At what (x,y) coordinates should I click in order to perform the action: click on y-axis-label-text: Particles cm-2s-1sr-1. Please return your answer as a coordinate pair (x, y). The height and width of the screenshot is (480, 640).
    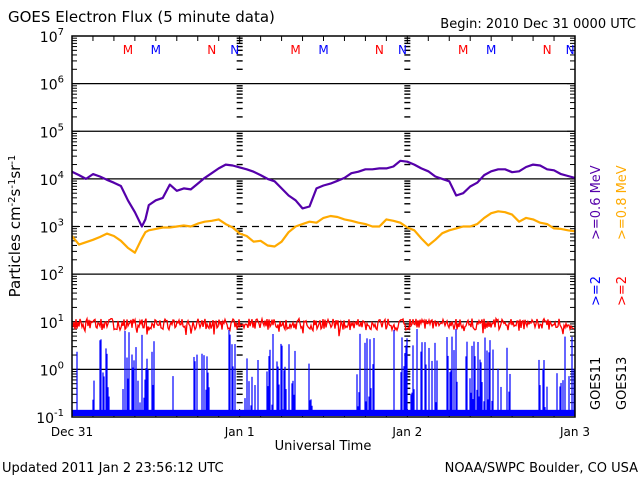
    Looking at the image, I should click on (15, 226).